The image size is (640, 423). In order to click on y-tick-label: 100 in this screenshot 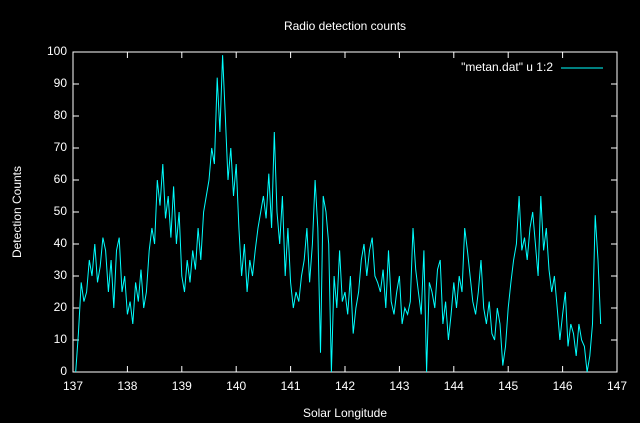, I will do `click(57, 51)`.